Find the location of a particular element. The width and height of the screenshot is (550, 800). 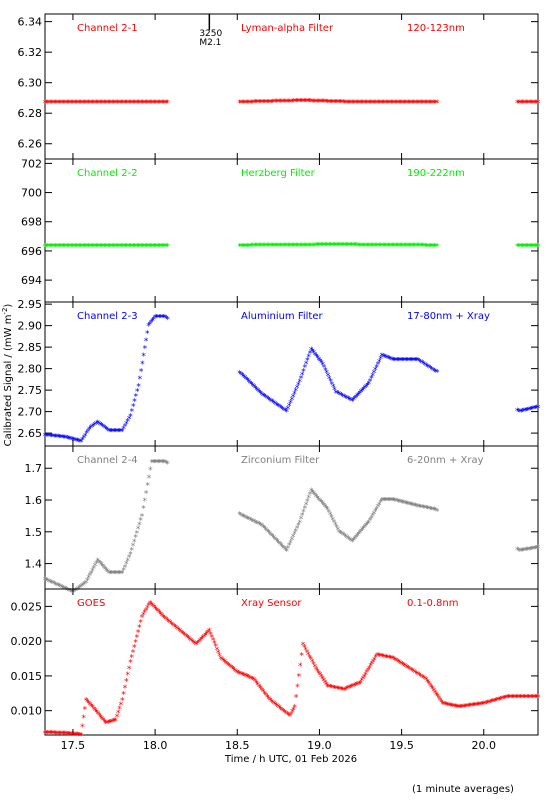

event-marker-class: M2.1 is located at coordinates (210, 43).